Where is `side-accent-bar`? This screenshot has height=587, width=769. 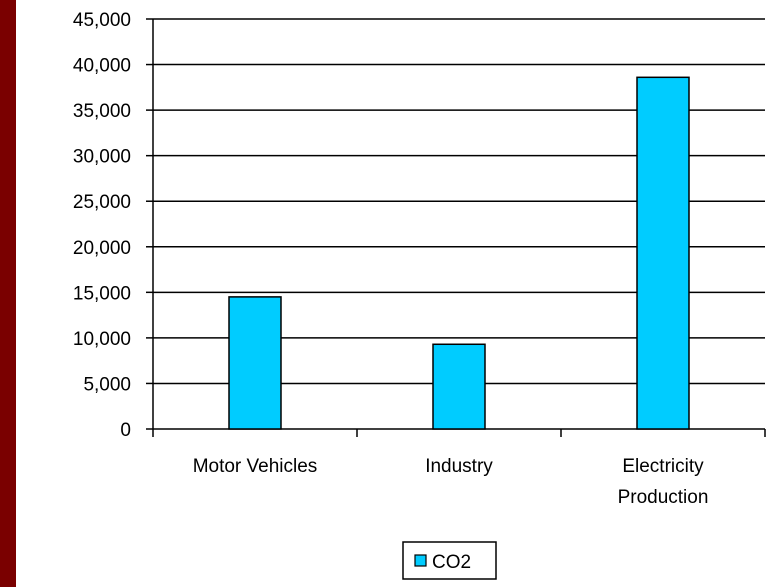 side-accent-bar is located at coordinates (8, 293).